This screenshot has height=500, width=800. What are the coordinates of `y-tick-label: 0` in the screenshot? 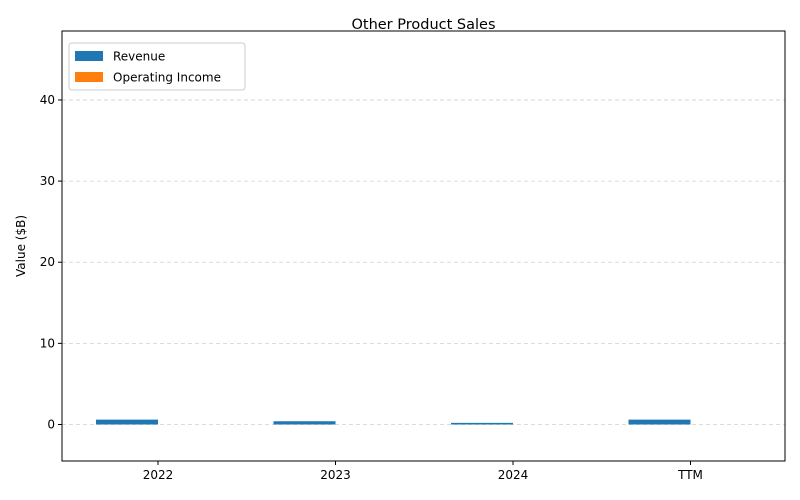 It's located at (51, 424).